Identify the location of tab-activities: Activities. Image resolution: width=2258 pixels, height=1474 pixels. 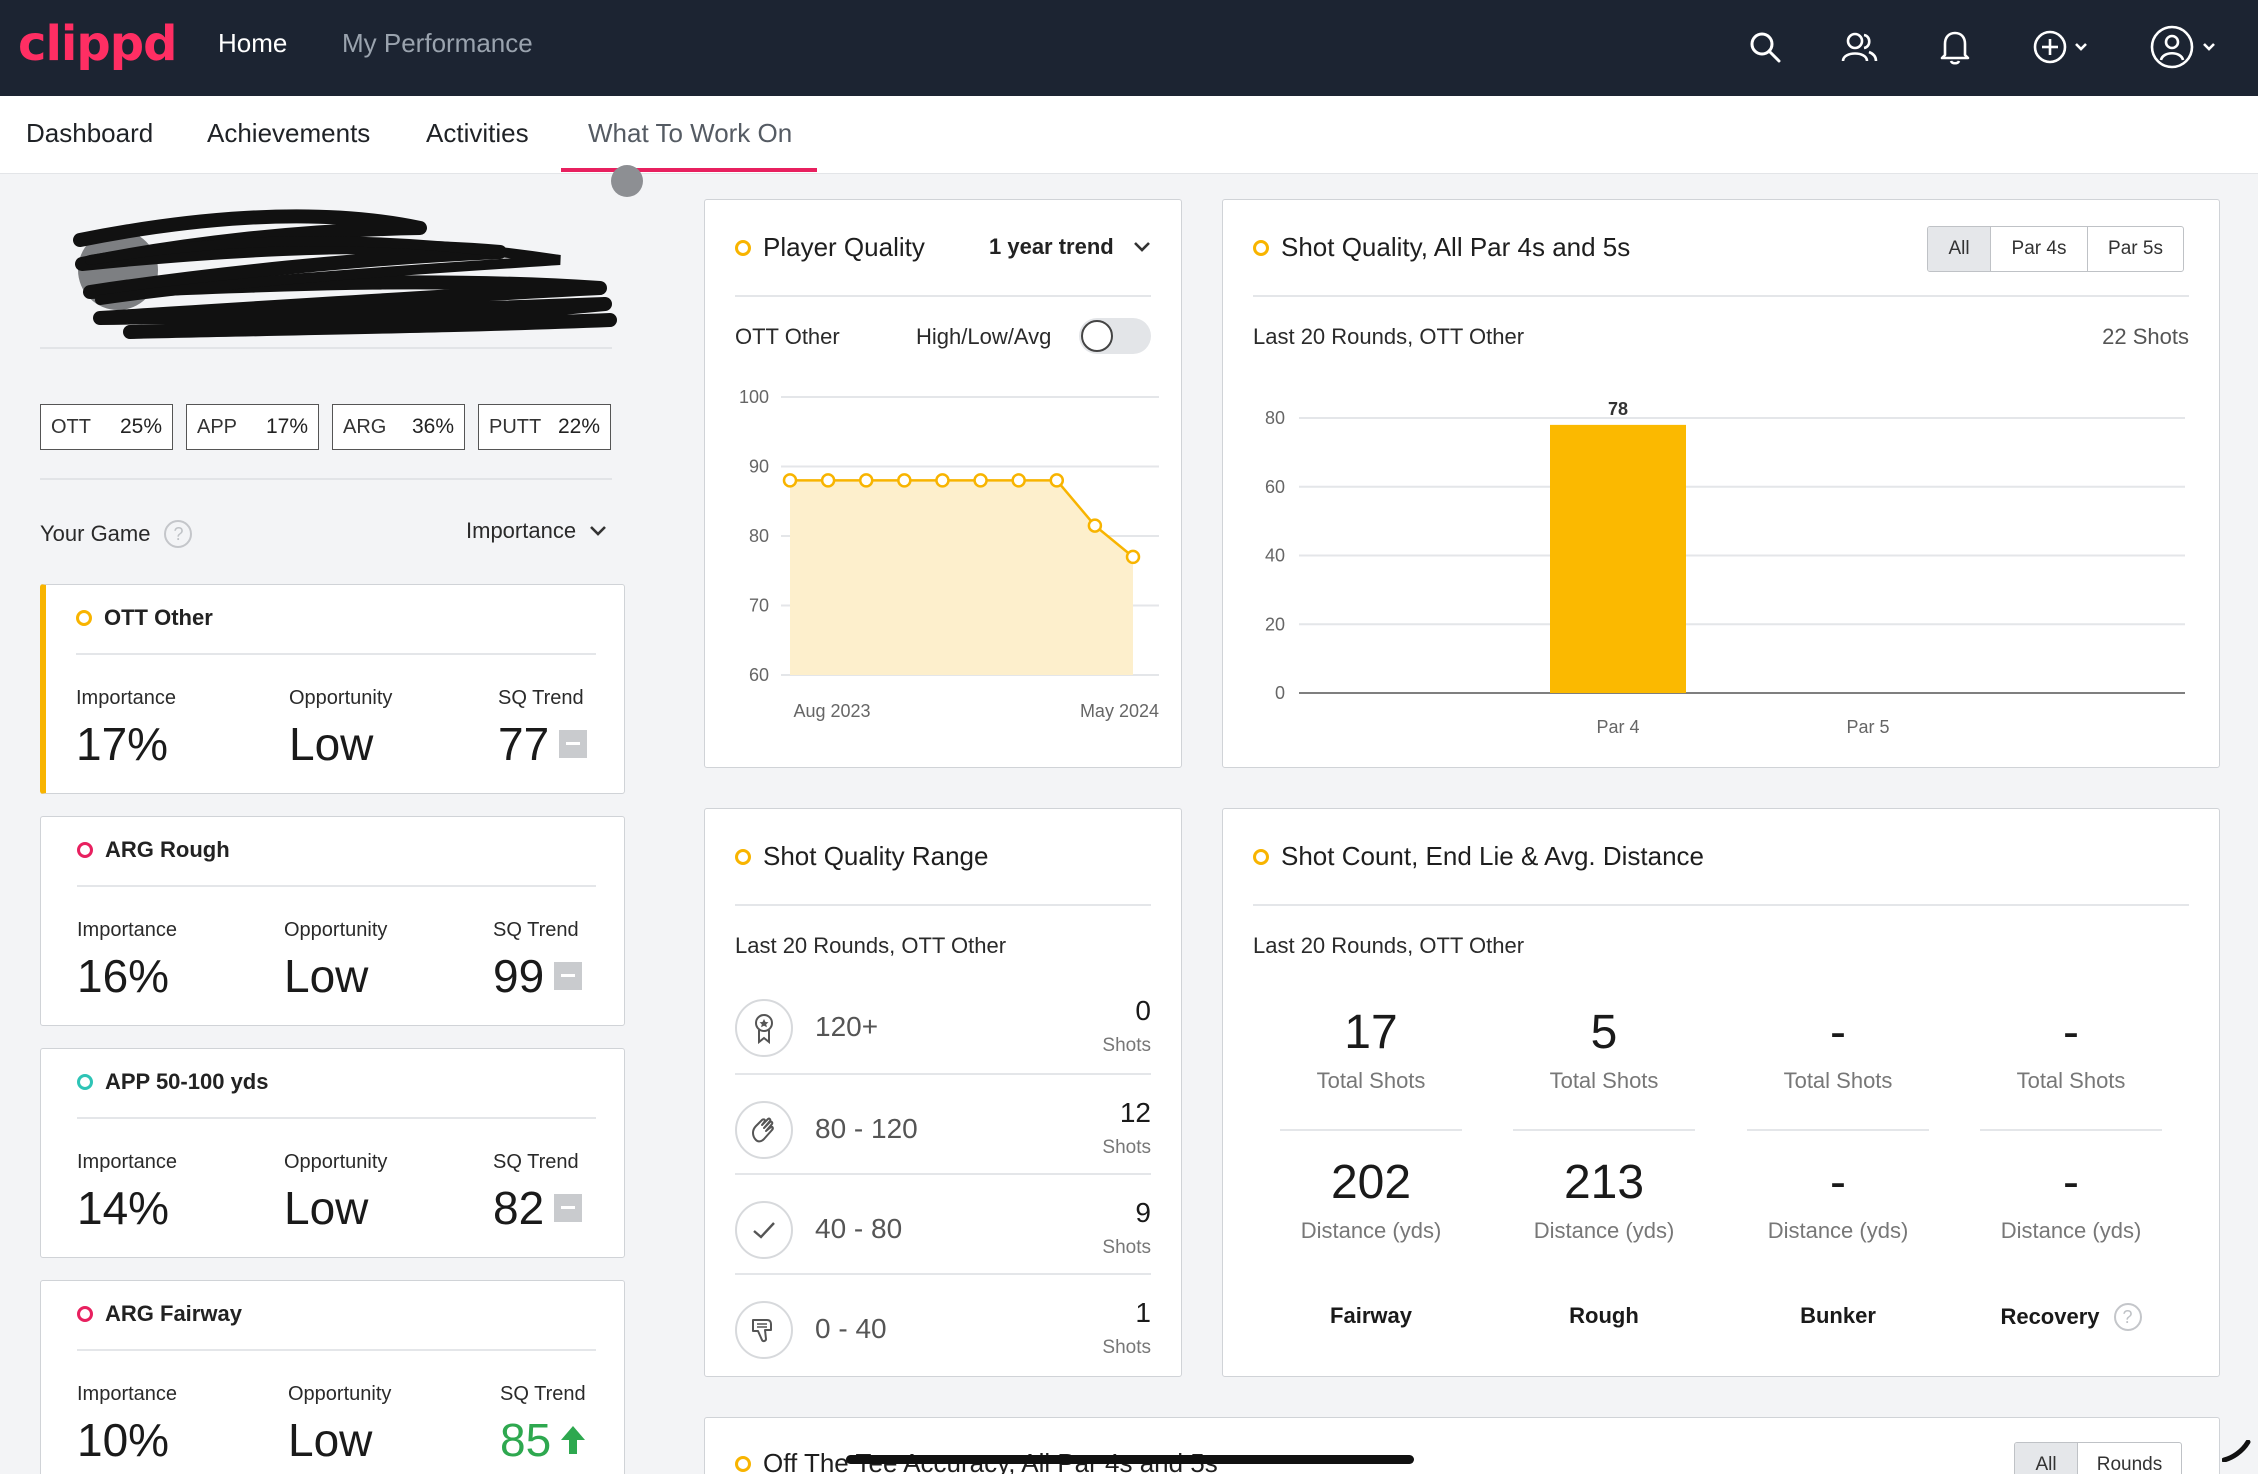
(477, 133).